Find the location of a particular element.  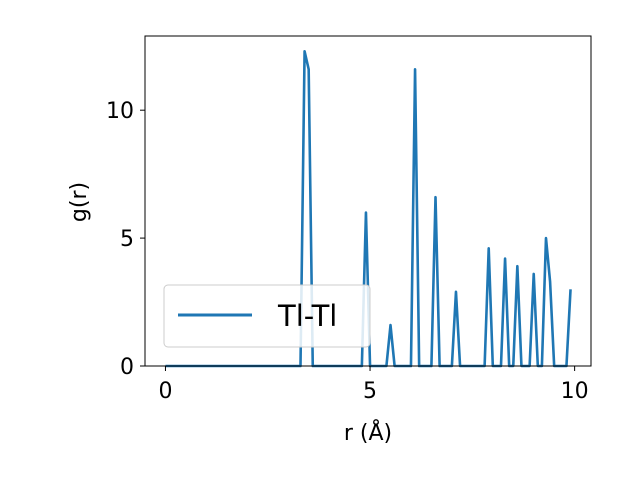

y-axis-label: g(r) is located at coordinates (79, 202).